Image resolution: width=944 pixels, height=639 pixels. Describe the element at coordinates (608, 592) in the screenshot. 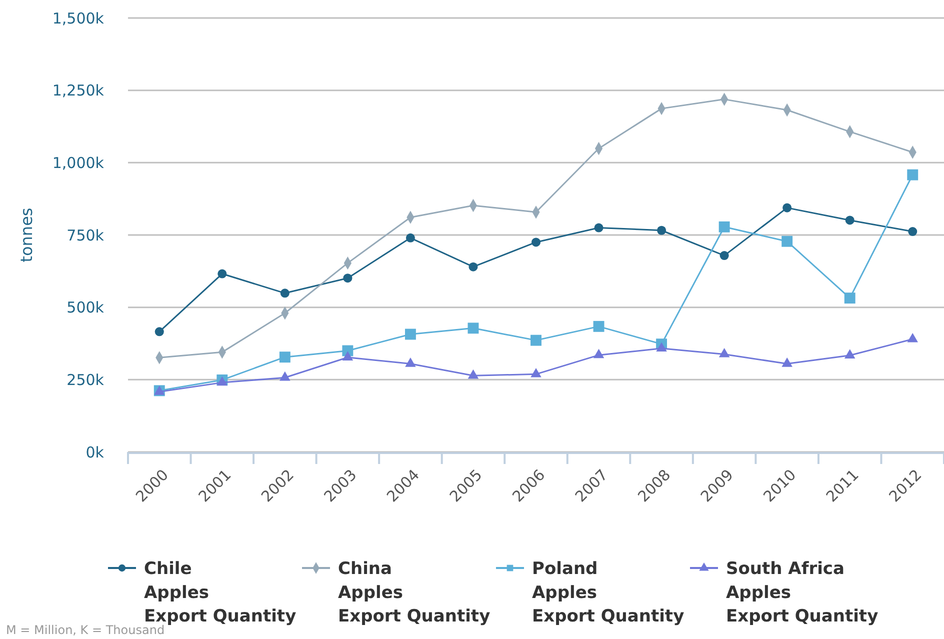

I see `legend-label: Poland Apples Export Quantity` at that location.